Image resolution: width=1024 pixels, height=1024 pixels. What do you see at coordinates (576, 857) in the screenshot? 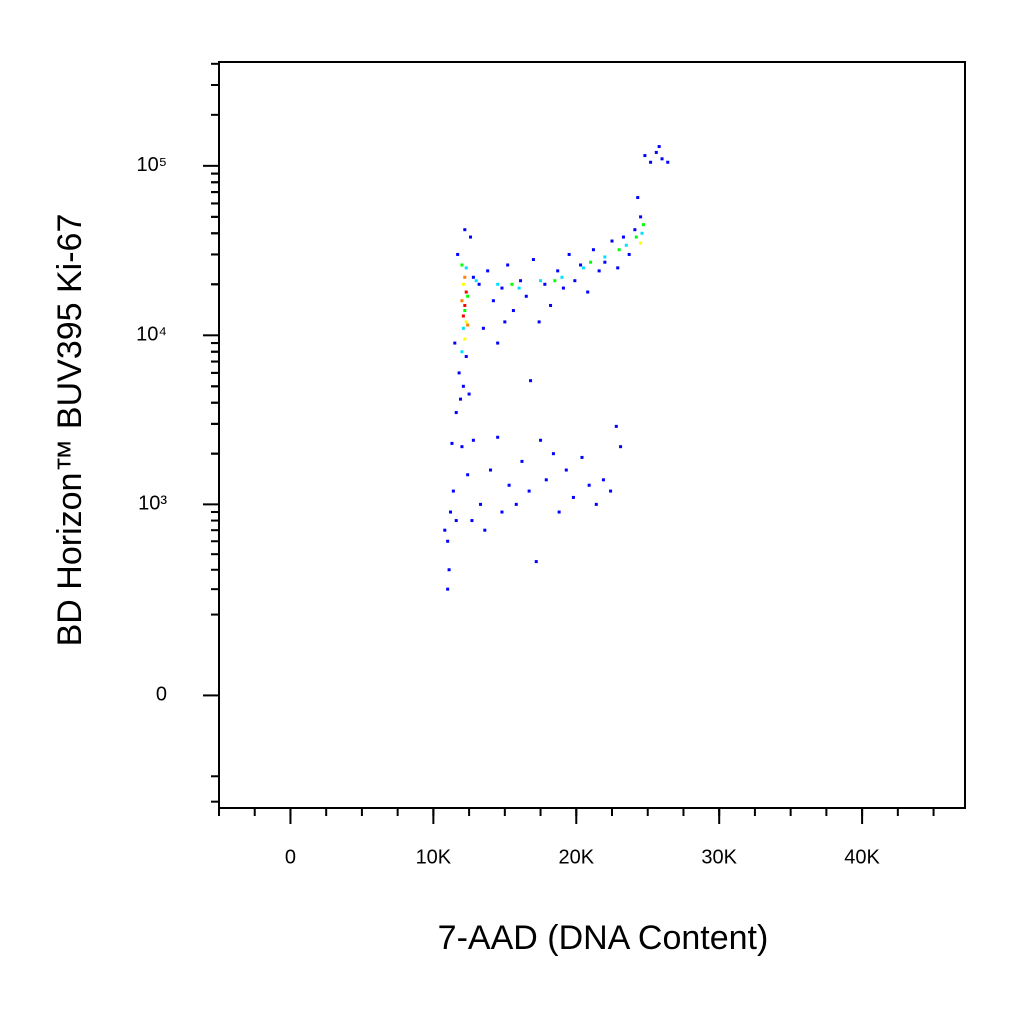
I see `x-tick-label: 20K` at bounding box center [576, 857].